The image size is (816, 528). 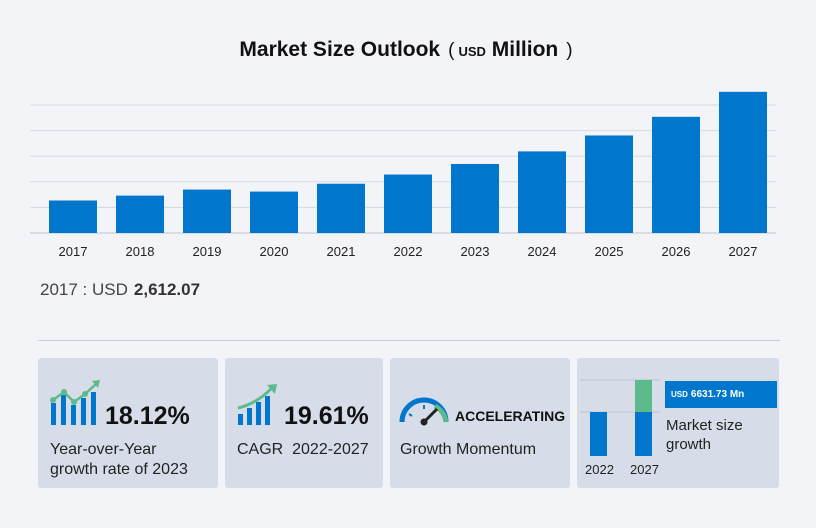 I want to click on market-growth-unit: USD, so click(x=679, y=394).